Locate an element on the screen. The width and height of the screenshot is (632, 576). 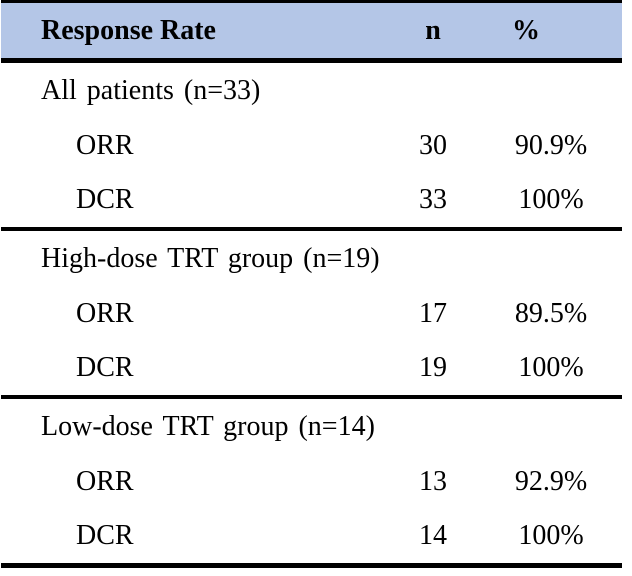
column-header-percent: % is located at coordinates (551, 32).